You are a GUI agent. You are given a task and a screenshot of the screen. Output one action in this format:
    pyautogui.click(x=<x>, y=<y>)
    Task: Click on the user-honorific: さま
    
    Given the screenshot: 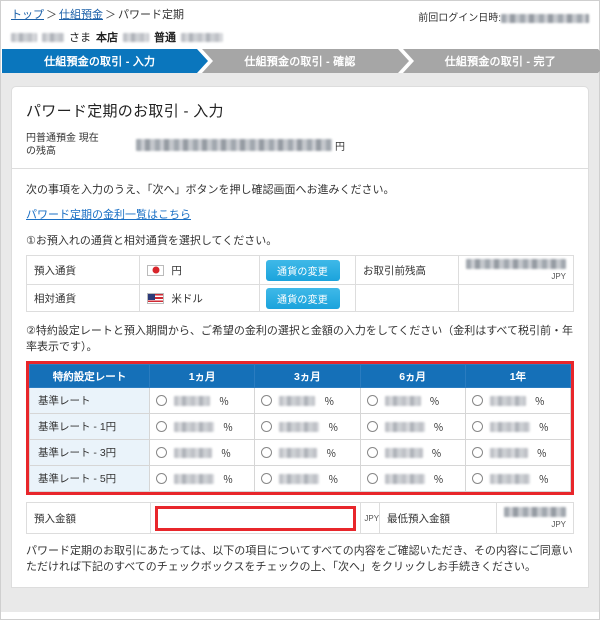 What is the action you would take?
    pyautogui.click(x=80, y=38)
    